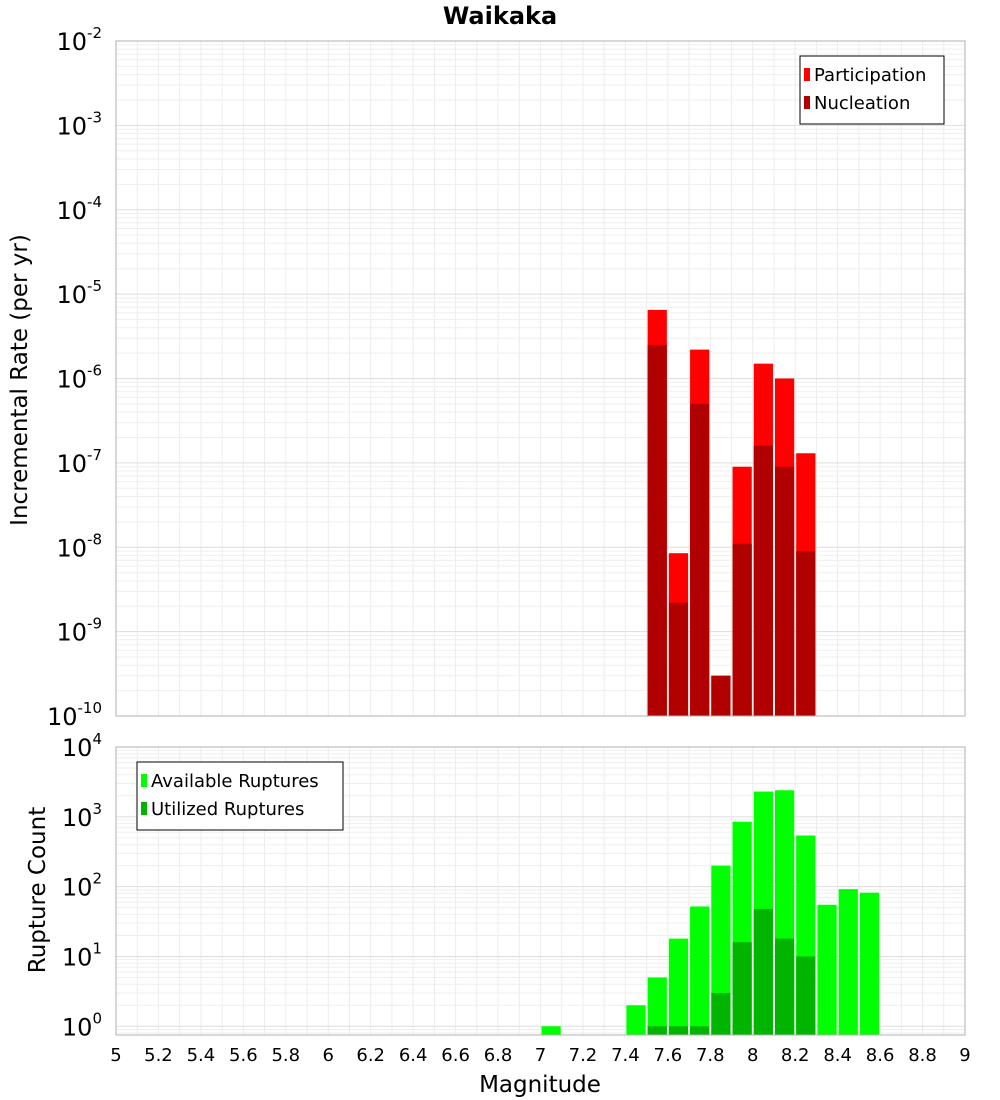  I want to click on top-legend-box, so click(872, 90).